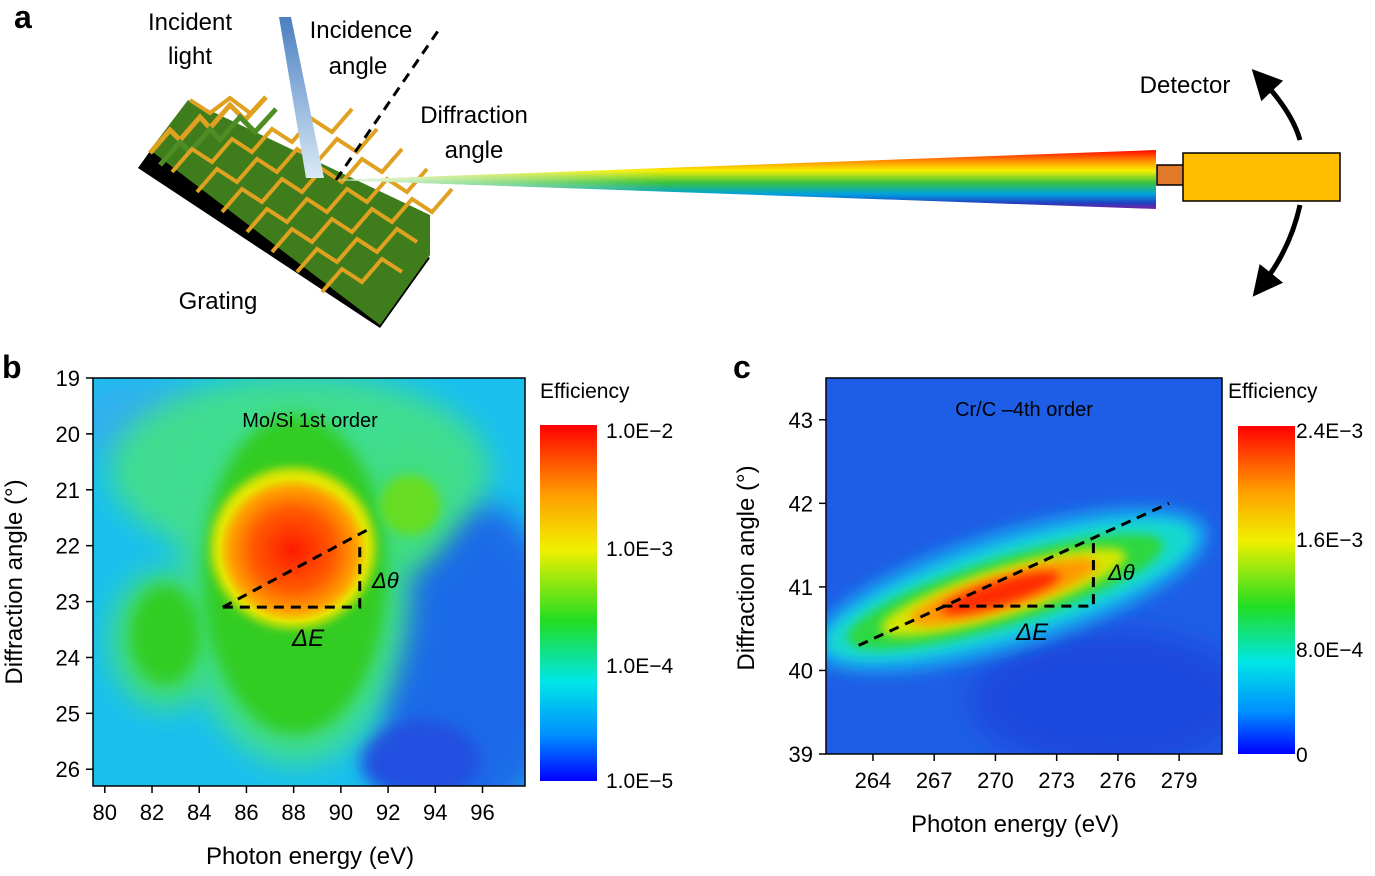 The width and height of the screenshot is (1375, 876). I want to click on panel-c-label: c, so click(742, 367).